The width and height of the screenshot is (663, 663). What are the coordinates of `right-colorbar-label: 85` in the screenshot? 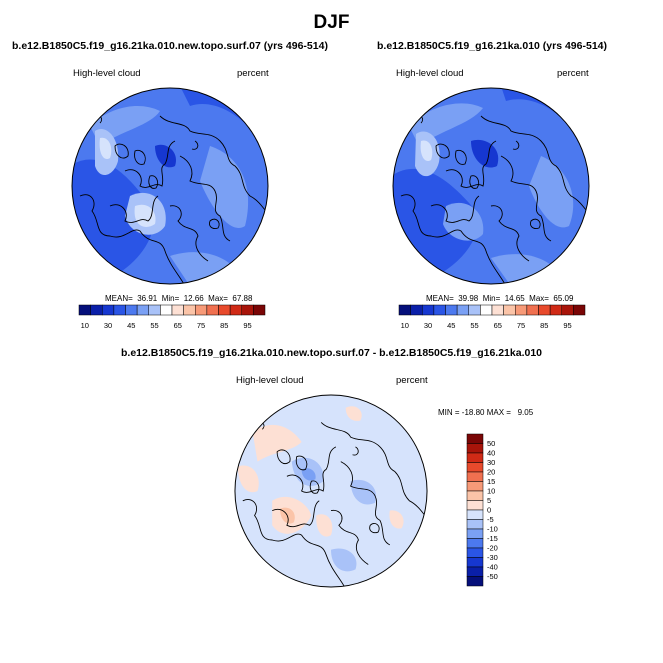 It's located at (544, 325).